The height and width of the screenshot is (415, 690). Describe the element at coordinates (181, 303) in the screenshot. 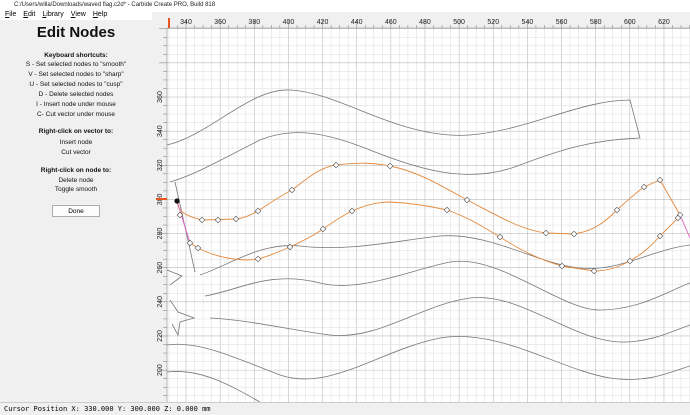

I see `star-shape` at that location.